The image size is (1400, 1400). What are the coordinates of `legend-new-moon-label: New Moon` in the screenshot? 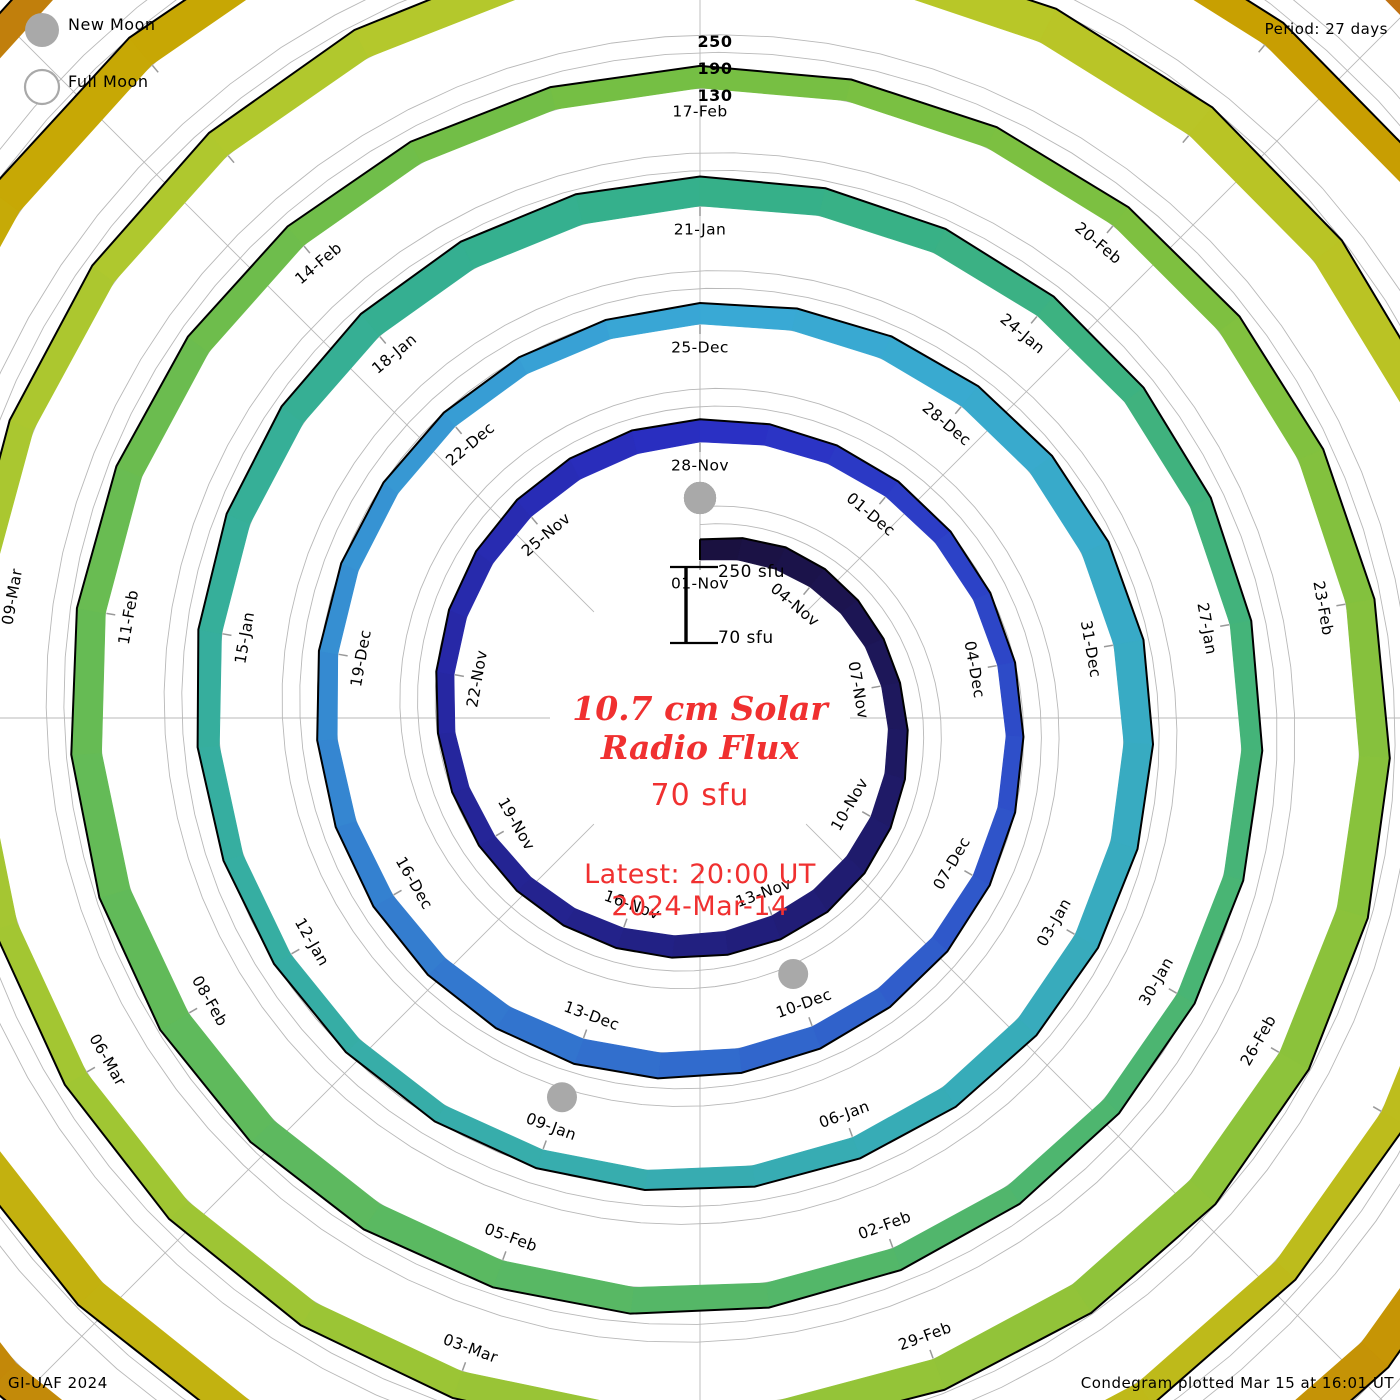 It's located at (112, 24).